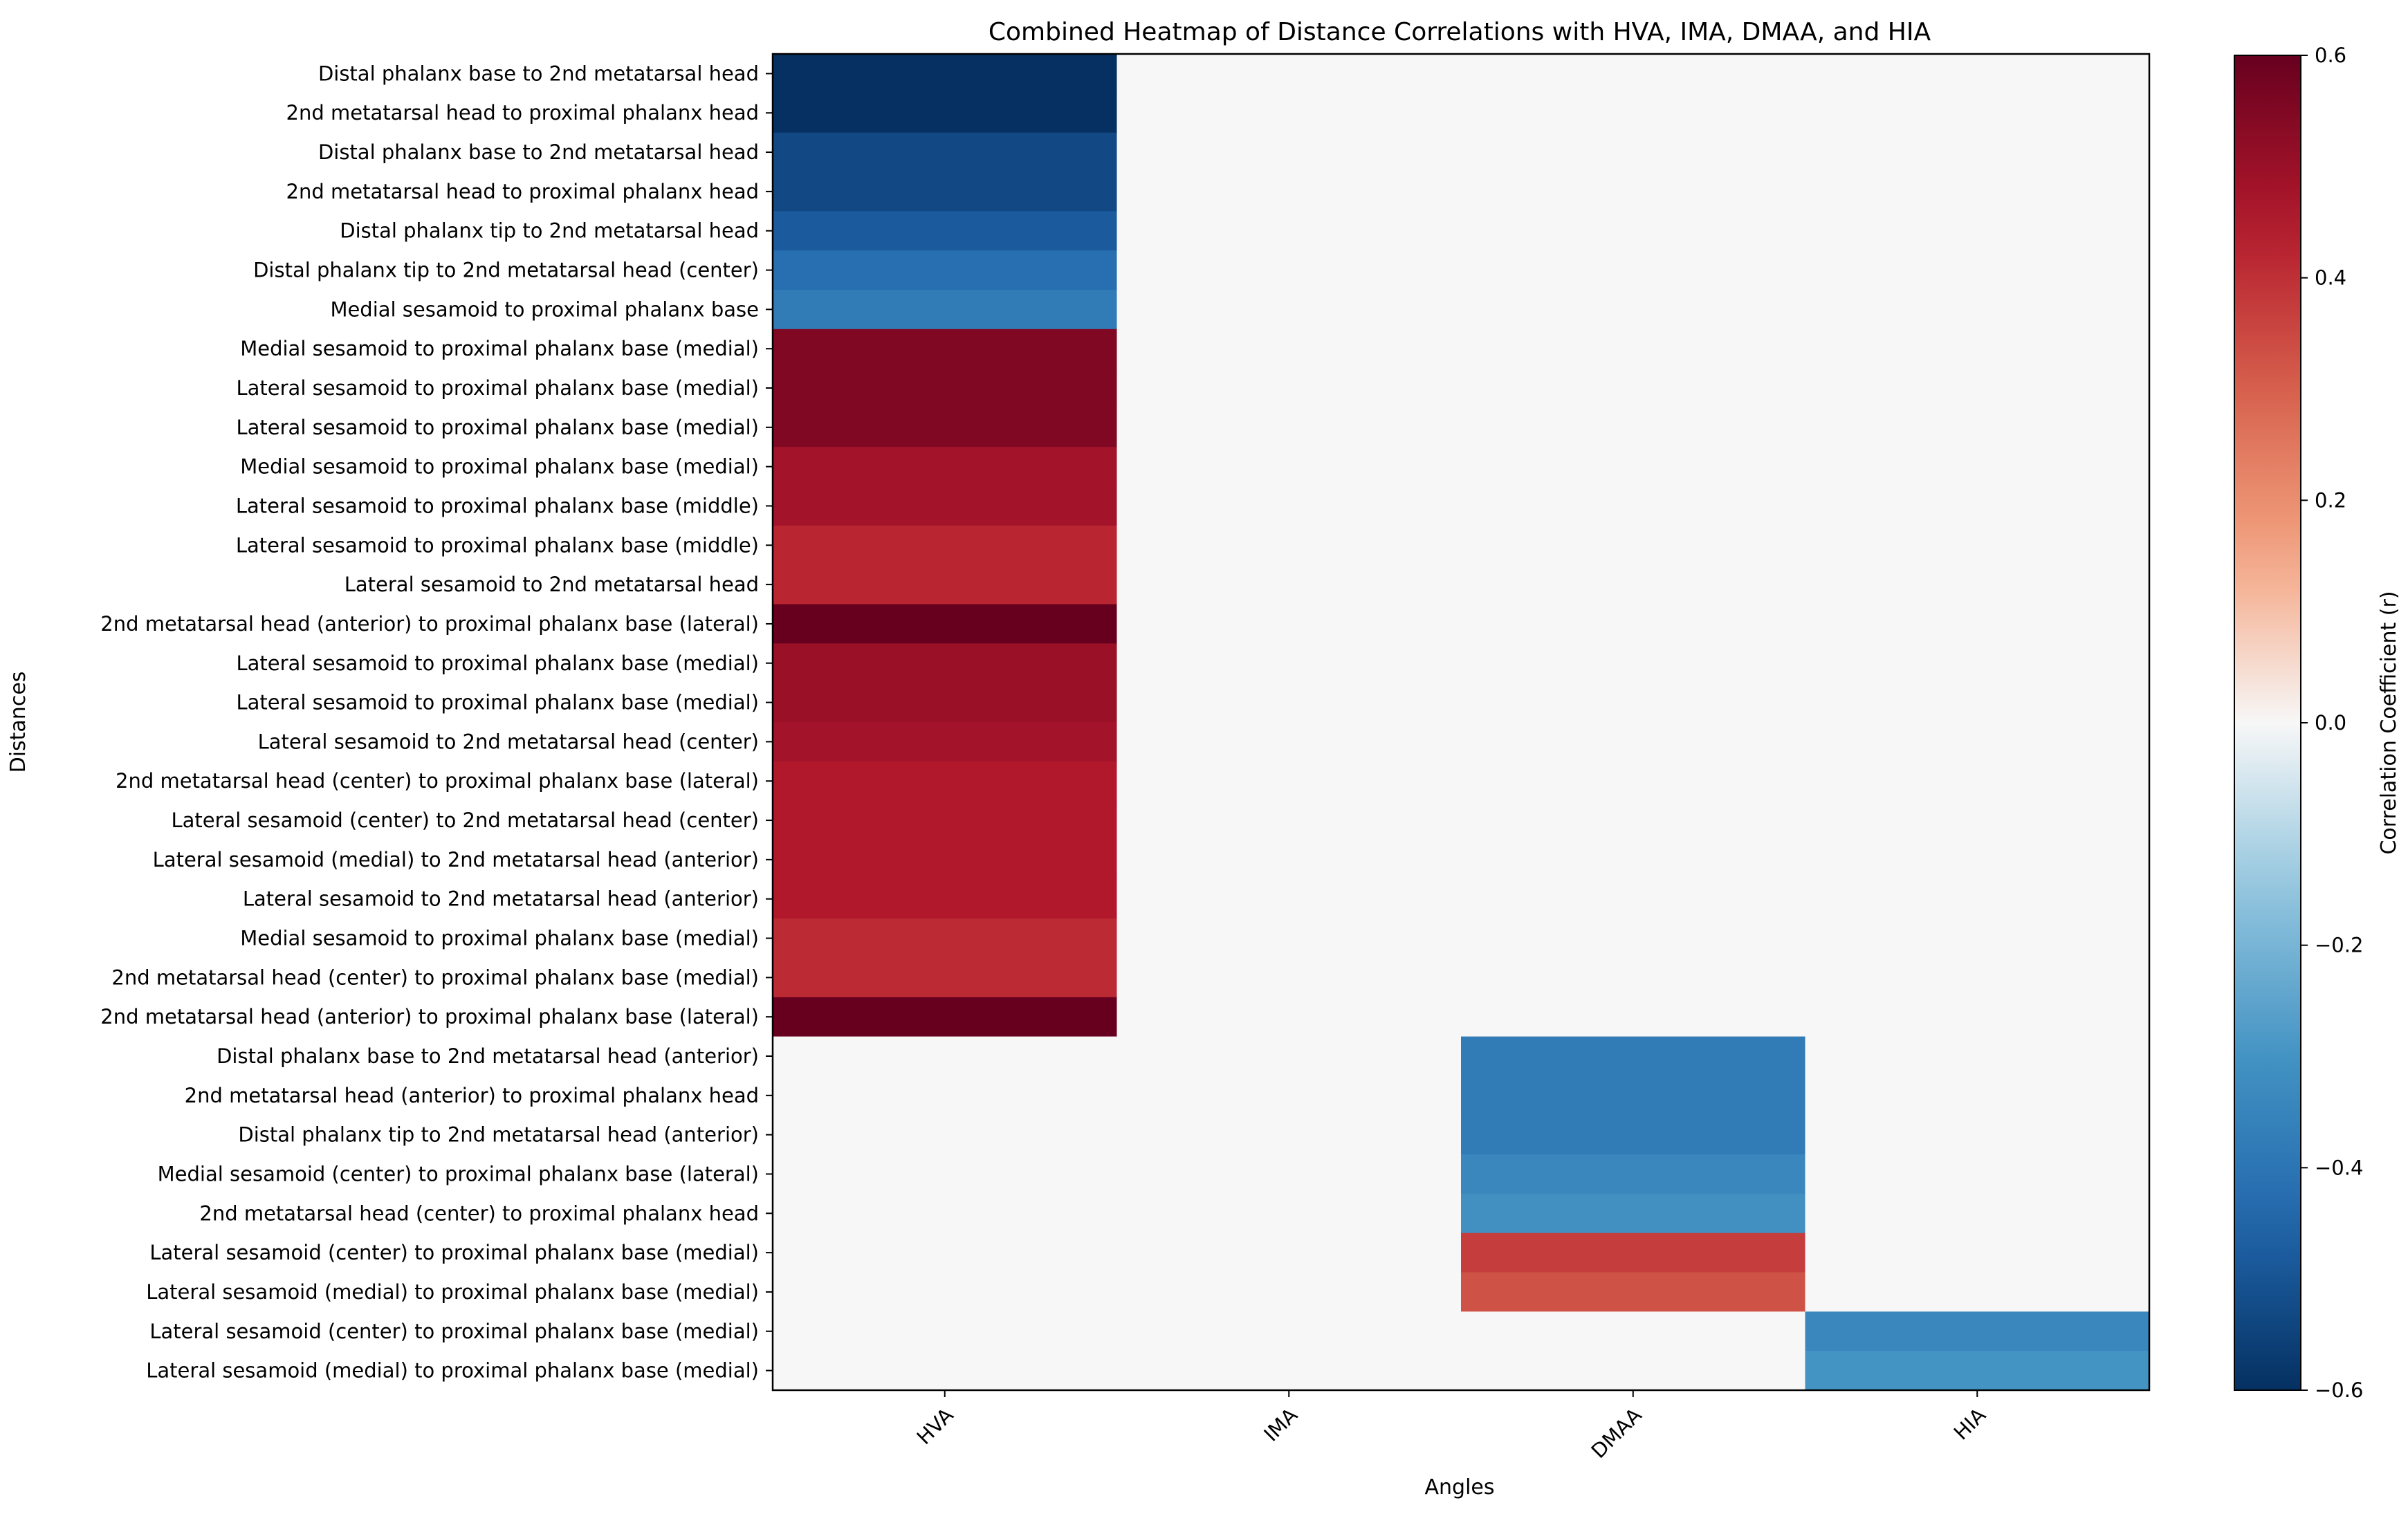 This screenshot has width=2408, height=1514. I want to click on colorbar-tick-label: 0.2, so click(2330, 500).